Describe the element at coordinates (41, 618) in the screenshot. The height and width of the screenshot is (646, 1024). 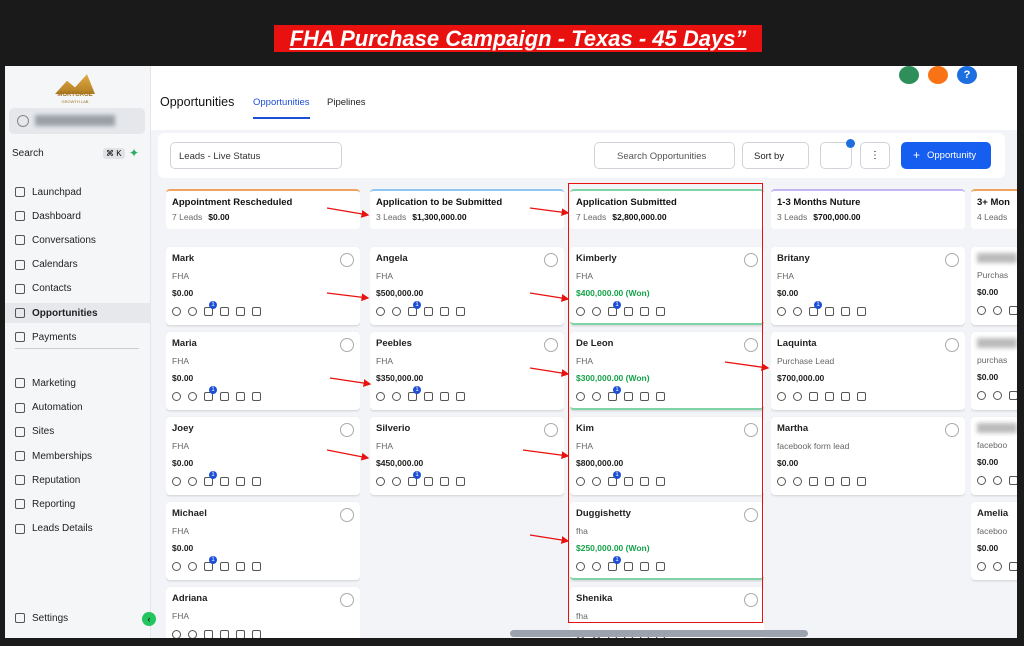
I see `nav-item: Settings` at that location.